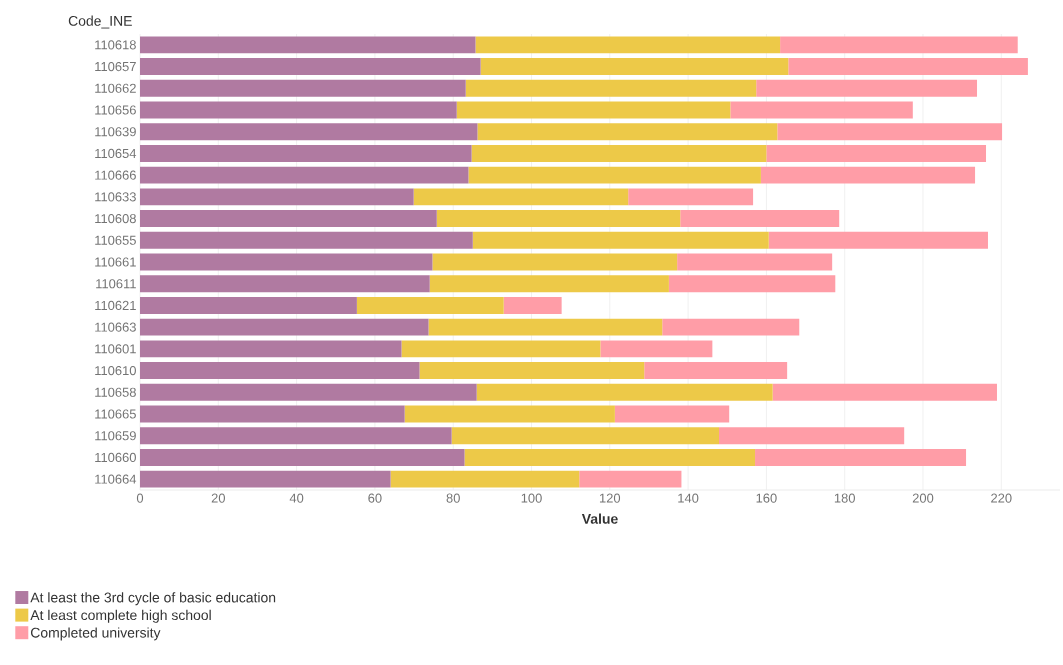  I want to click on y-tick-label: 110662, so click(115, 88).